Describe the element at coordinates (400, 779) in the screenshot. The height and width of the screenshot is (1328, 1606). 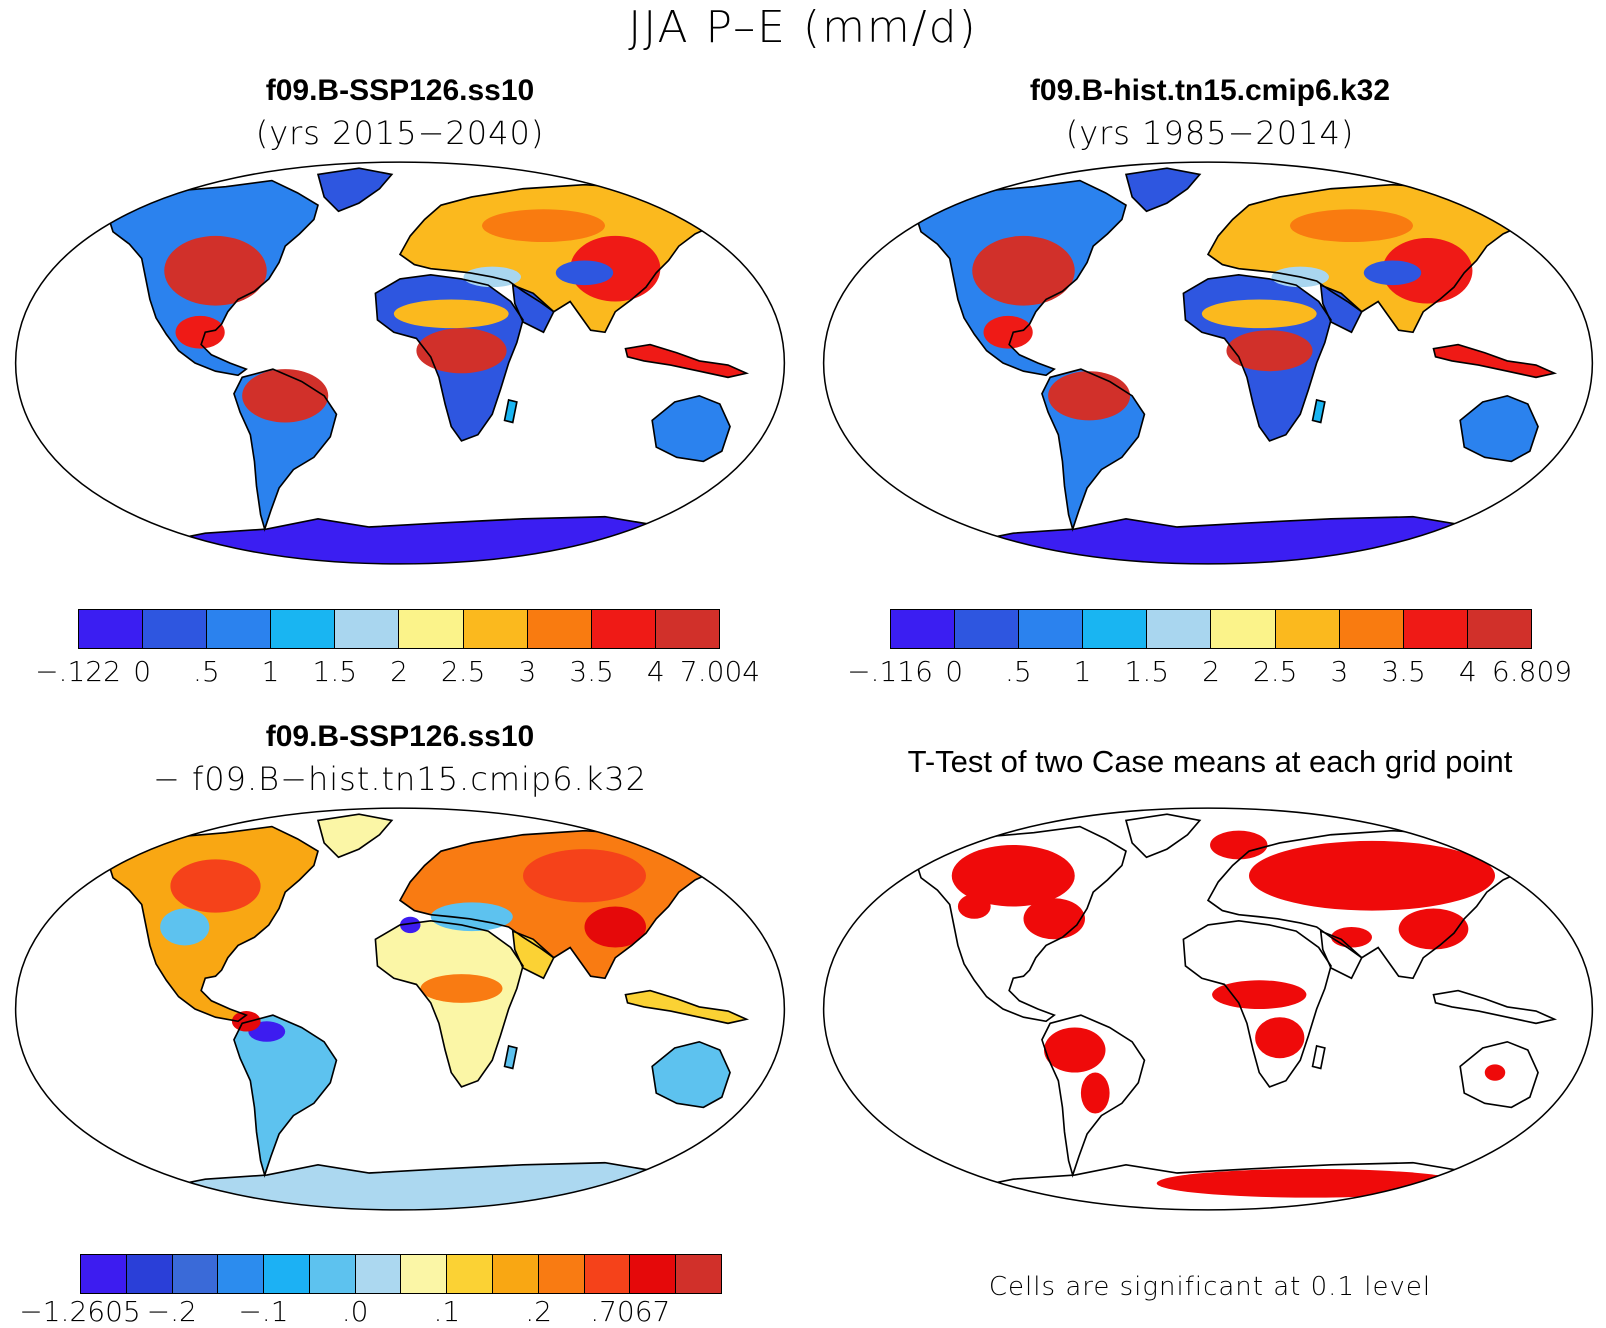
I see `panel-diff-subtitle: − f09.B−hist.tn15.cmip6.k32` at that location.